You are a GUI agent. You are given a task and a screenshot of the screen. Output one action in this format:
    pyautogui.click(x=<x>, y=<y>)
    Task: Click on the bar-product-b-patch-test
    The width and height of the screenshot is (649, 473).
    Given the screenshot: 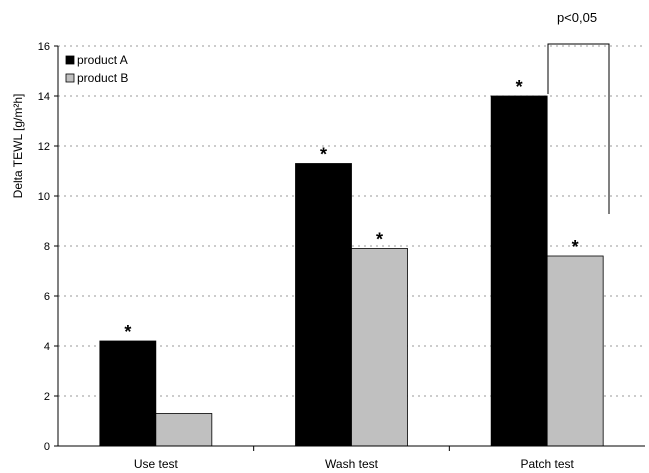 What is the action you would take?
    pyautogui.click(x=575, y=351)
    